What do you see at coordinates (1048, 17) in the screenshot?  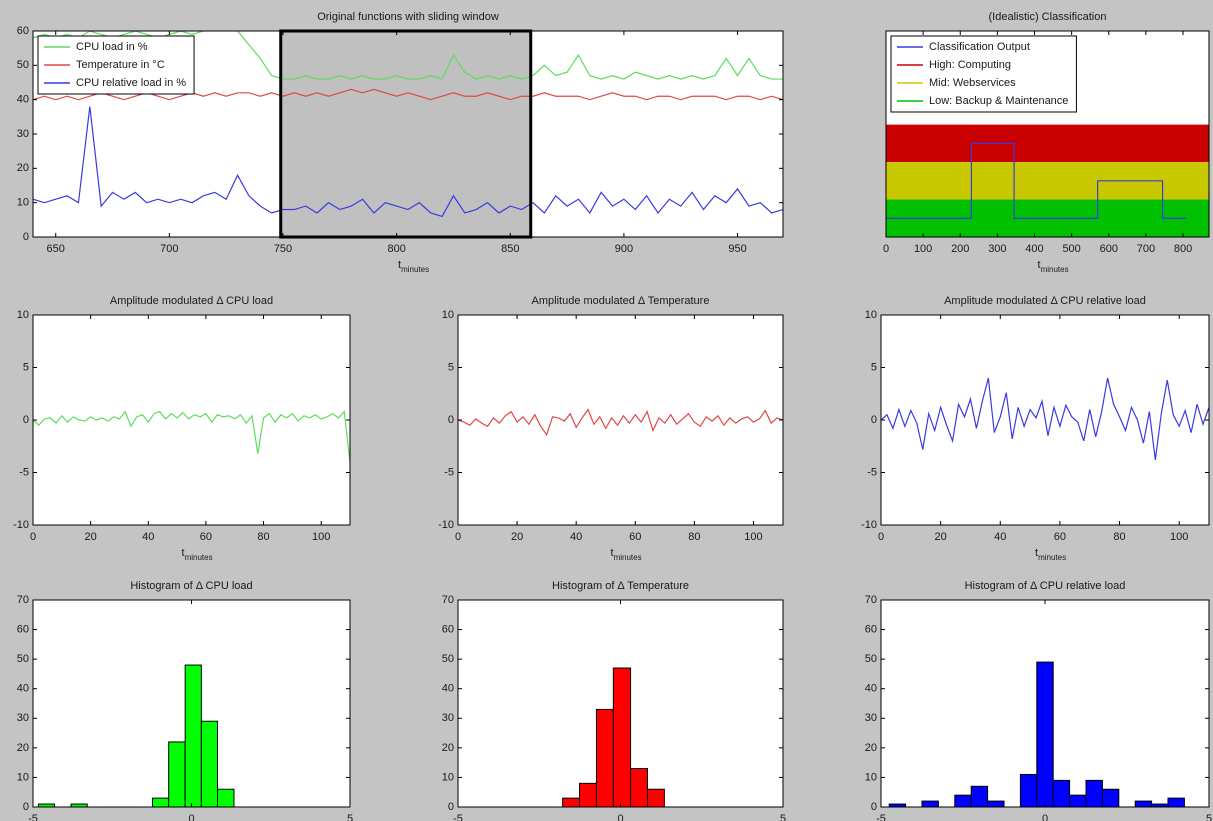 I see `chart-title: (Idealistic) Classification` at bounding box center [1048, 17].